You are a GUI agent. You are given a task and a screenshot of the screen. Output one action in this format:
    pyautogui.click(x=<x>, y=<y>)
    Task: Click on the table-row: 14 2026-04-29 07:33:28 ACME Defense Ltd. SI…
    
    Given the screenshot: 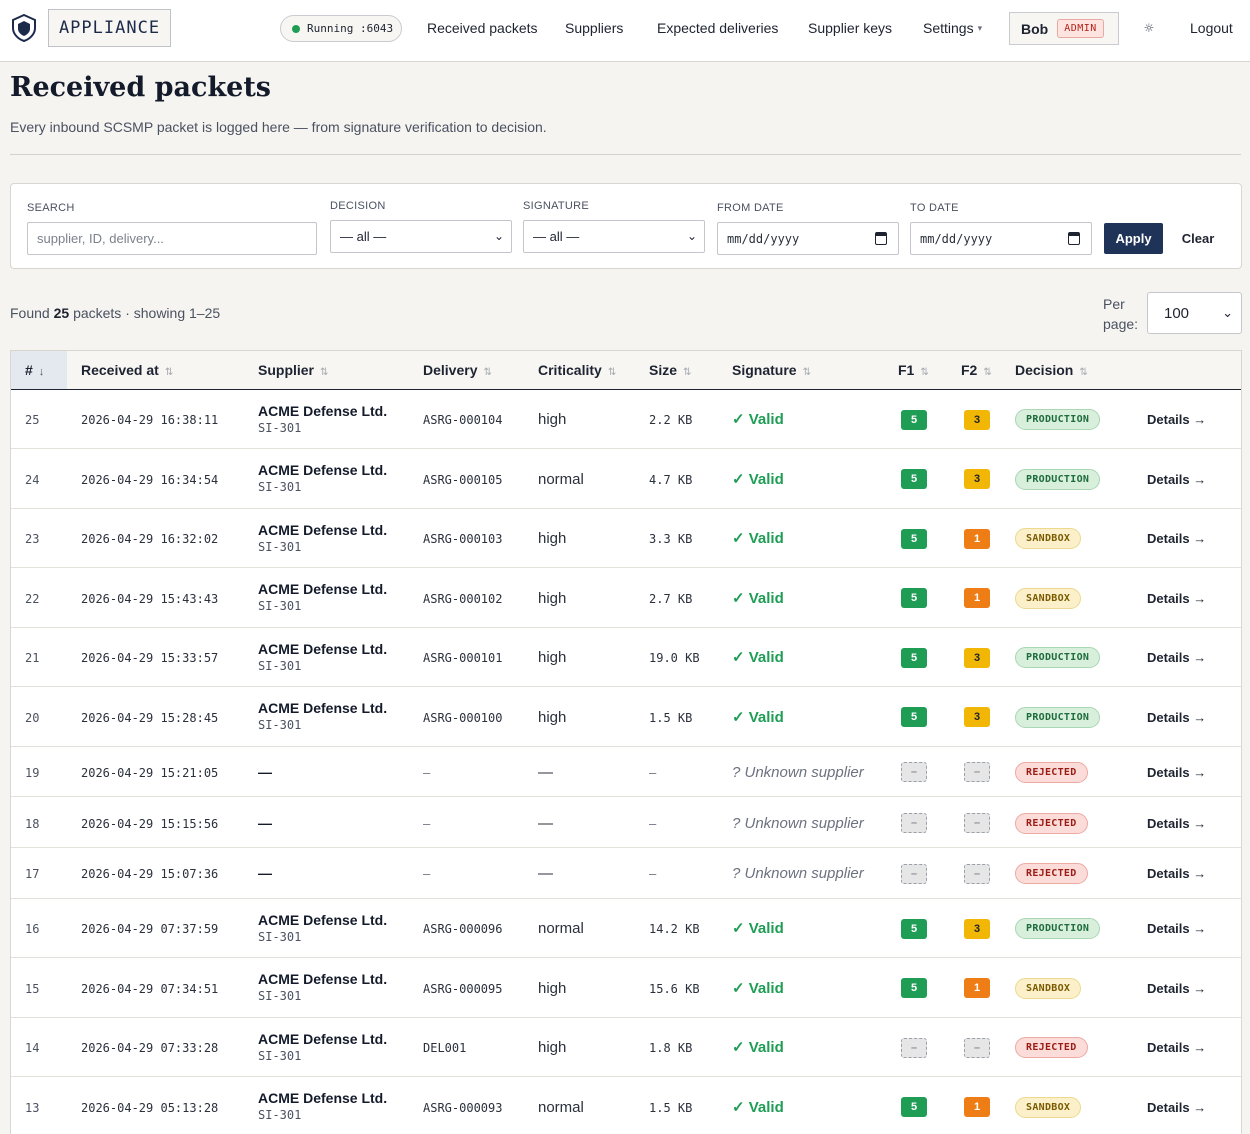 What is the action you would take?
    pyautogui.click(x=626, y=1047)
    